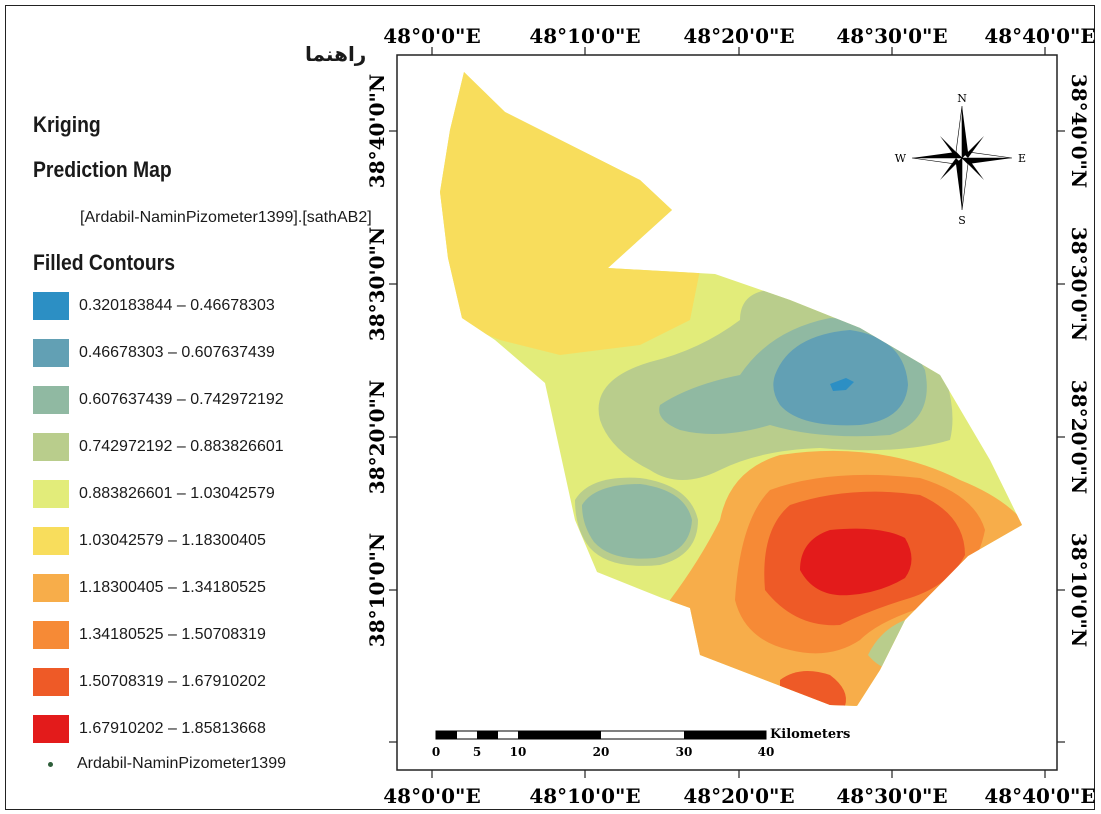 This screenshot has height=814, width=1101. What do you see at coordinates (177, 305) in the screenshot?
I see `legend-class-label: 0.320183844 – 0.46678303` at bounding box center [177, 305].